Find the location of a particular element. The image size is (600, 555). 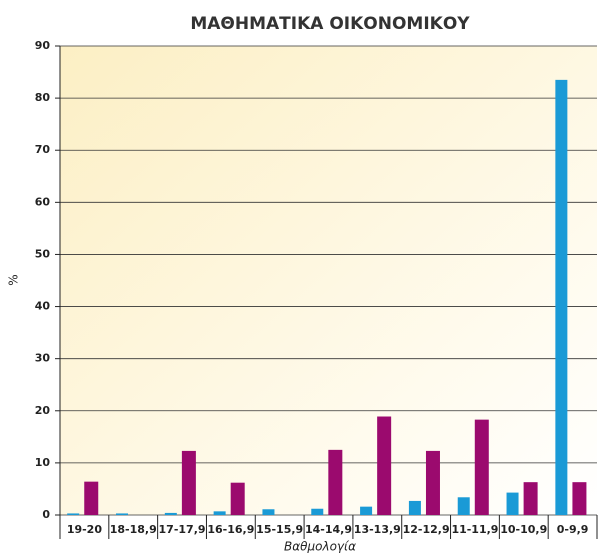

y-tick-label: 90 is located at coordinates (43, 45).